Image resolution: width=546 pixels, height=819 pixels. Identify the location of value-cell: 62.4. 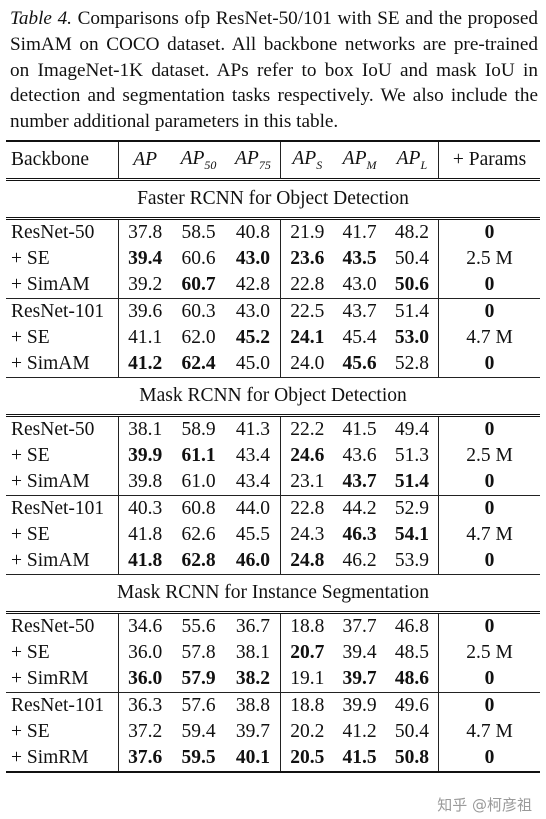
(198, 363).